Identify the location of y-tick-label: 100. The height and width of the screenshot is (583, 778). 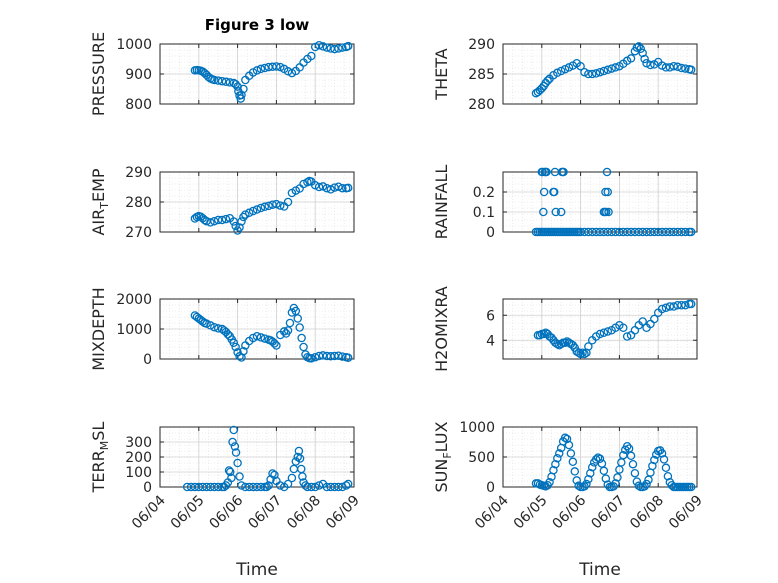
(138, 473).